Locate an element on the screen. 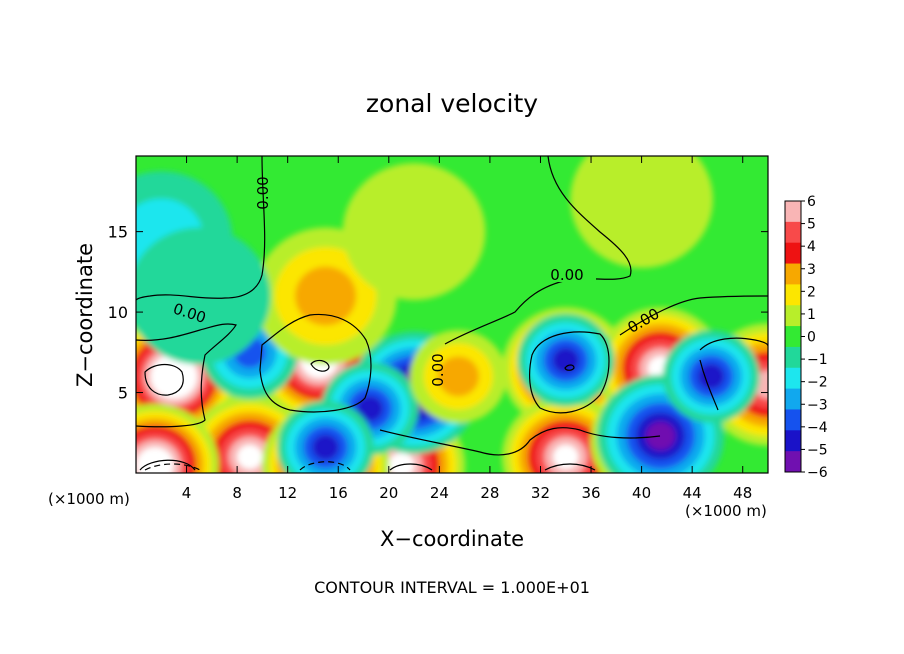 The image size is (904, 654). colorbar-label: −2 is located at coordinates (817, 383).